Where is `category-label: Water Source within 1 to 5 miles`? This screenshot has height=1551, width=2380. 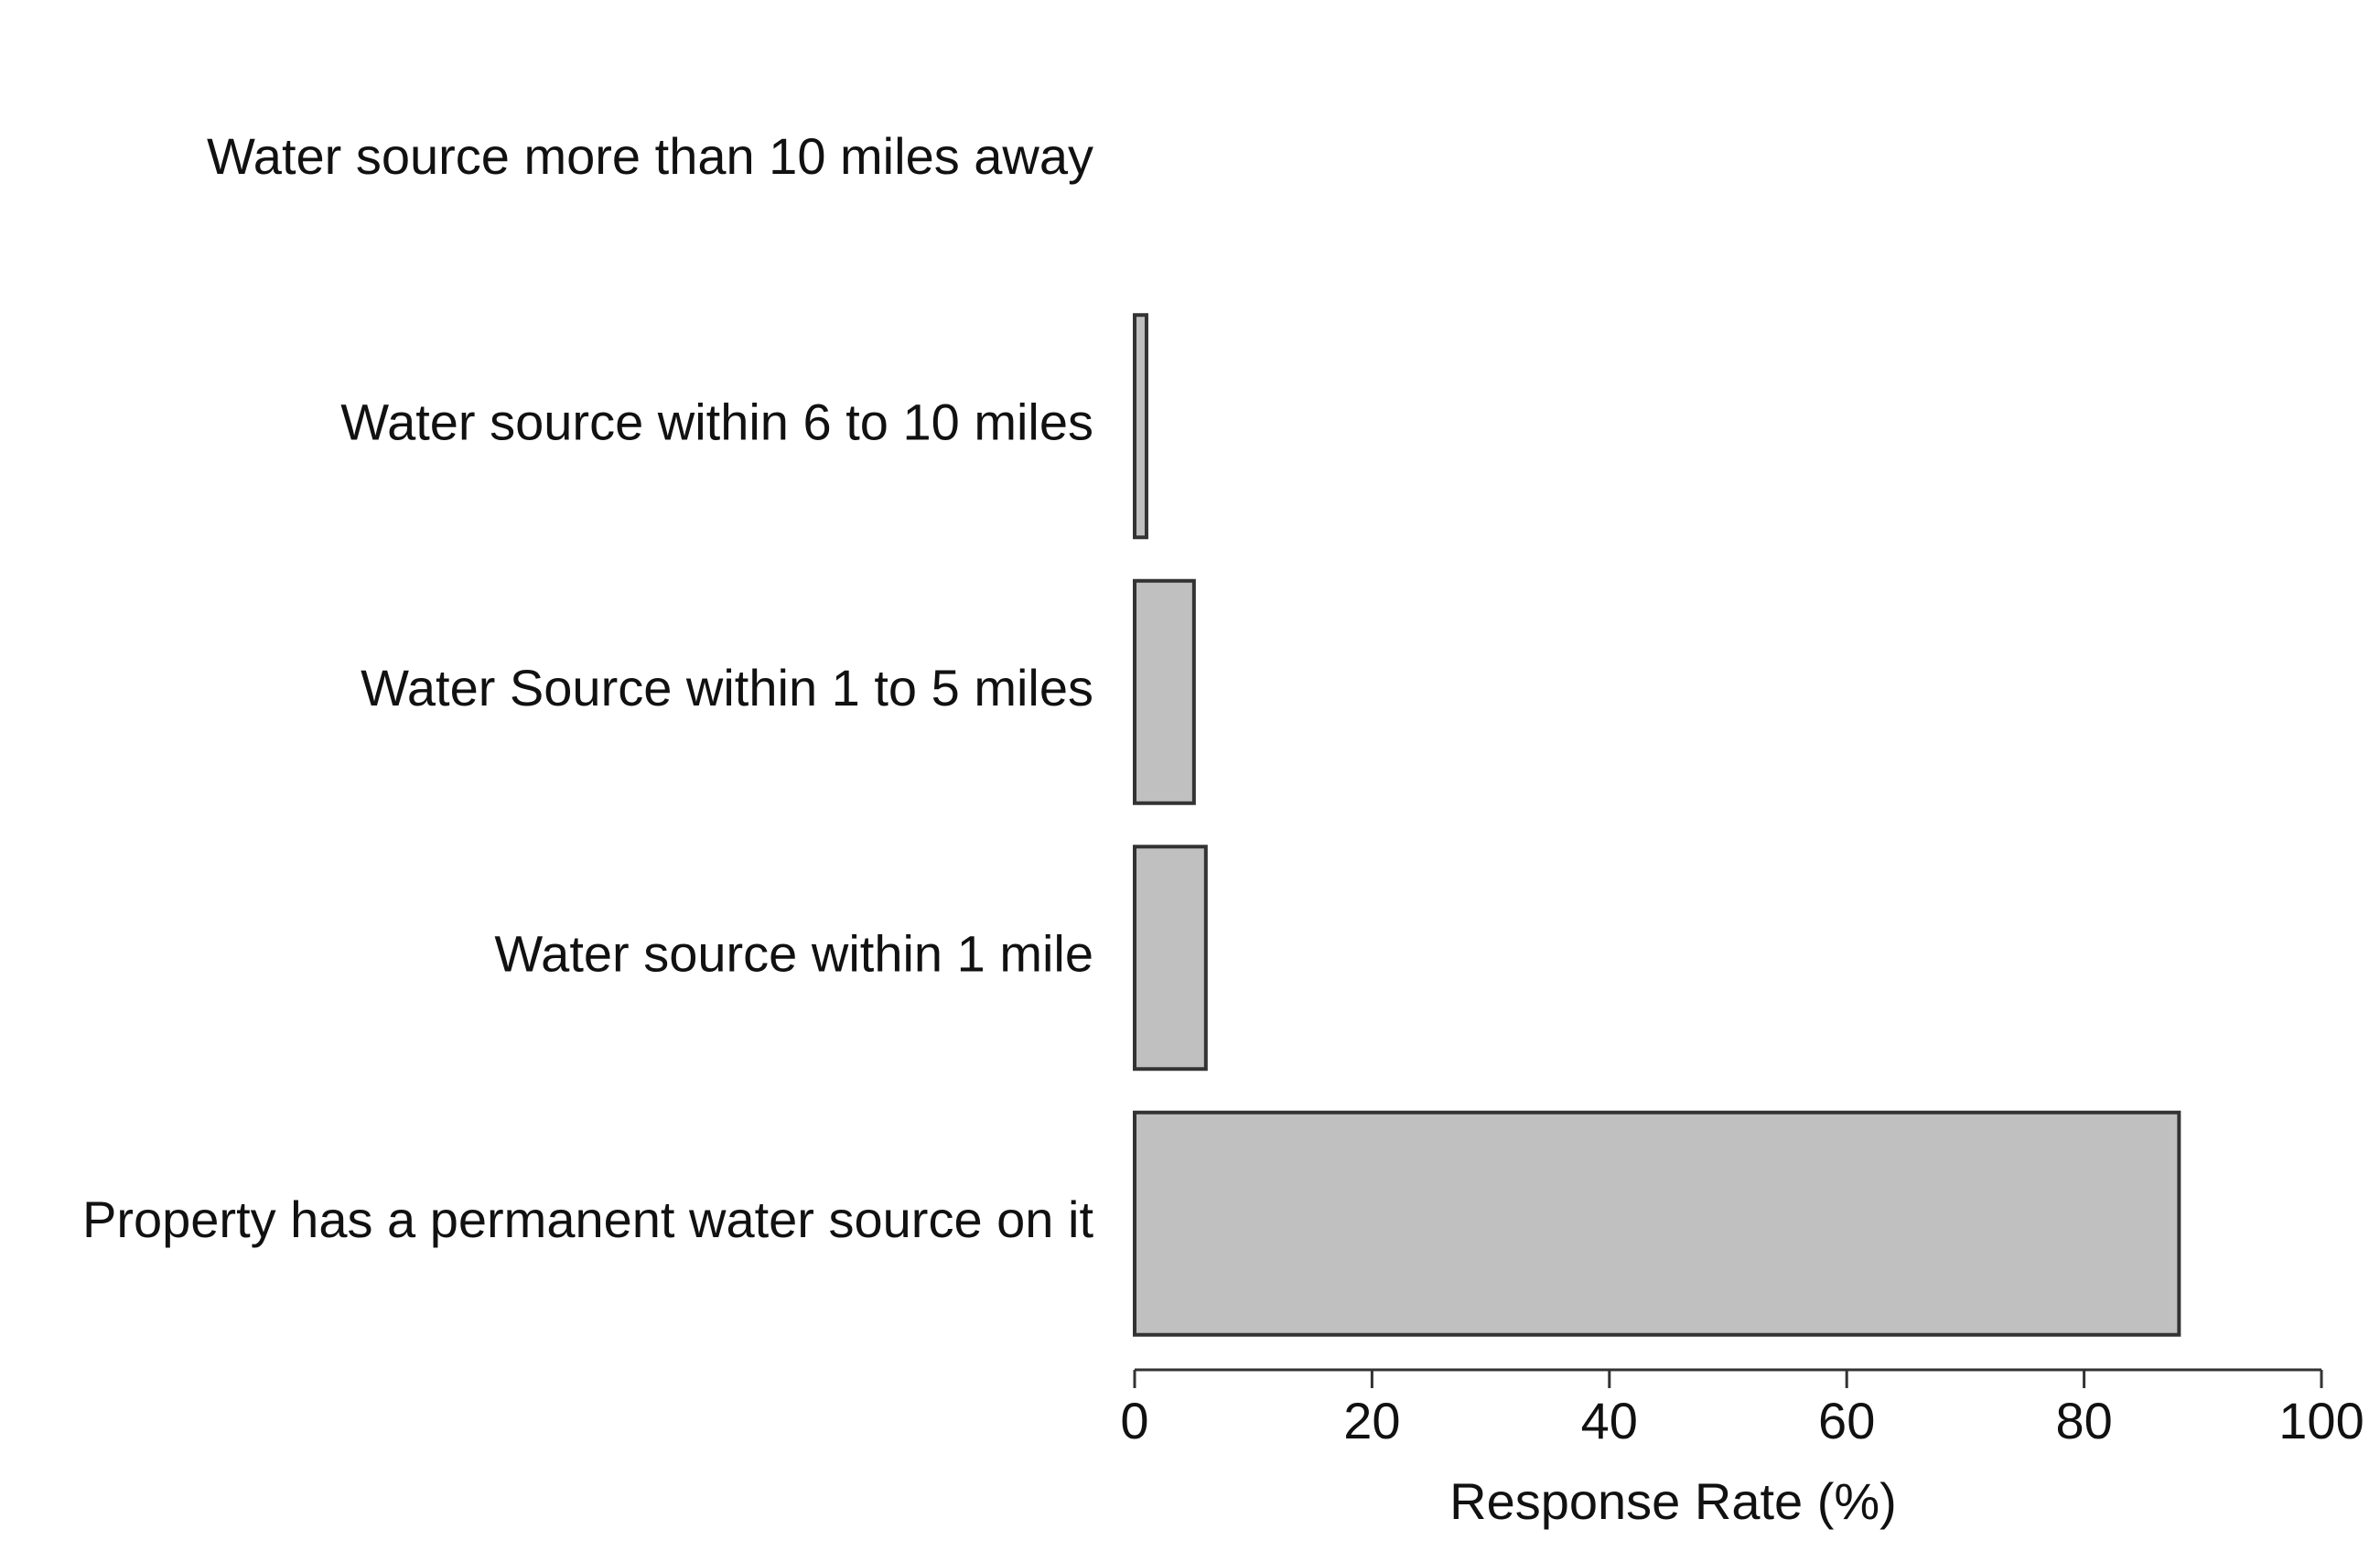 category-label: Water Source within 1 to 5 miles is located at coordinates (727, 687).